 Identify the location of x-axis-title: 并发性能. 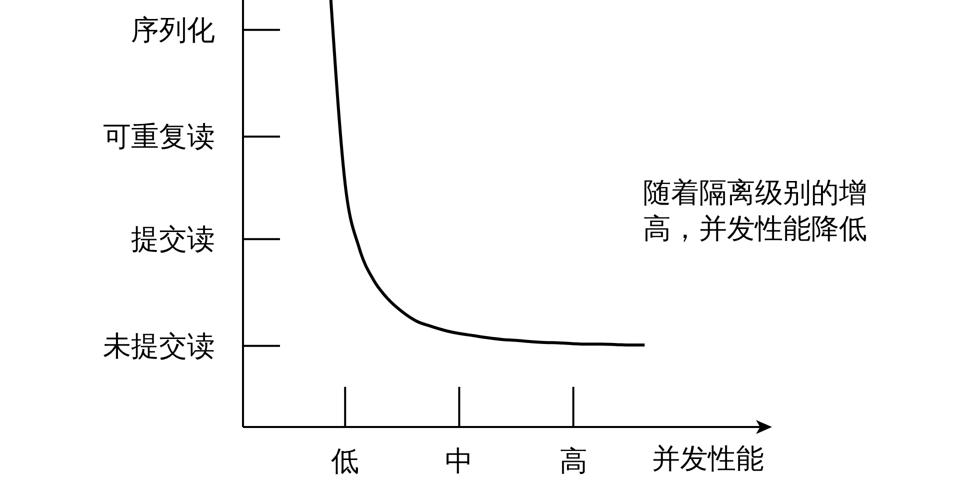
(708, 459).